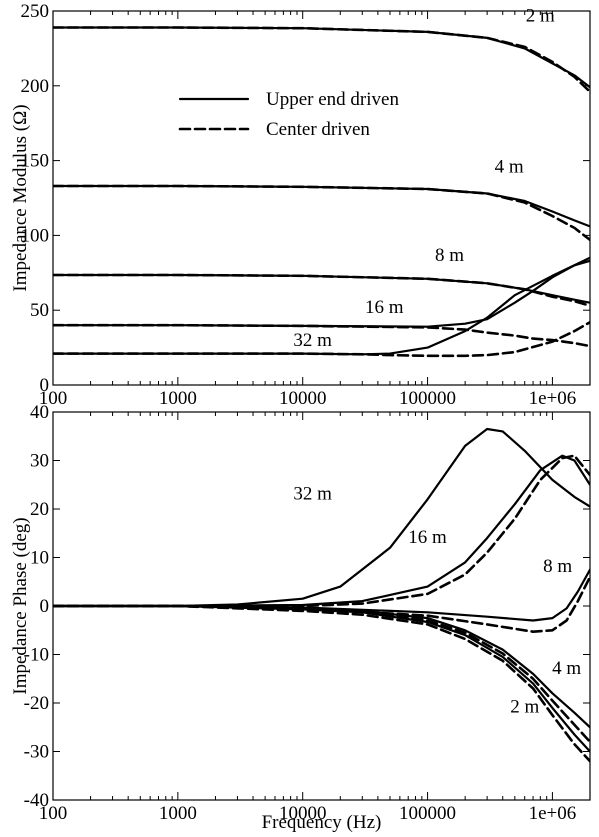 The width and height of the screenshot is (599, 837). Describe the element at coordinates (36, 800) in the screenshot. I see `y-tick-label: -40` at that location.